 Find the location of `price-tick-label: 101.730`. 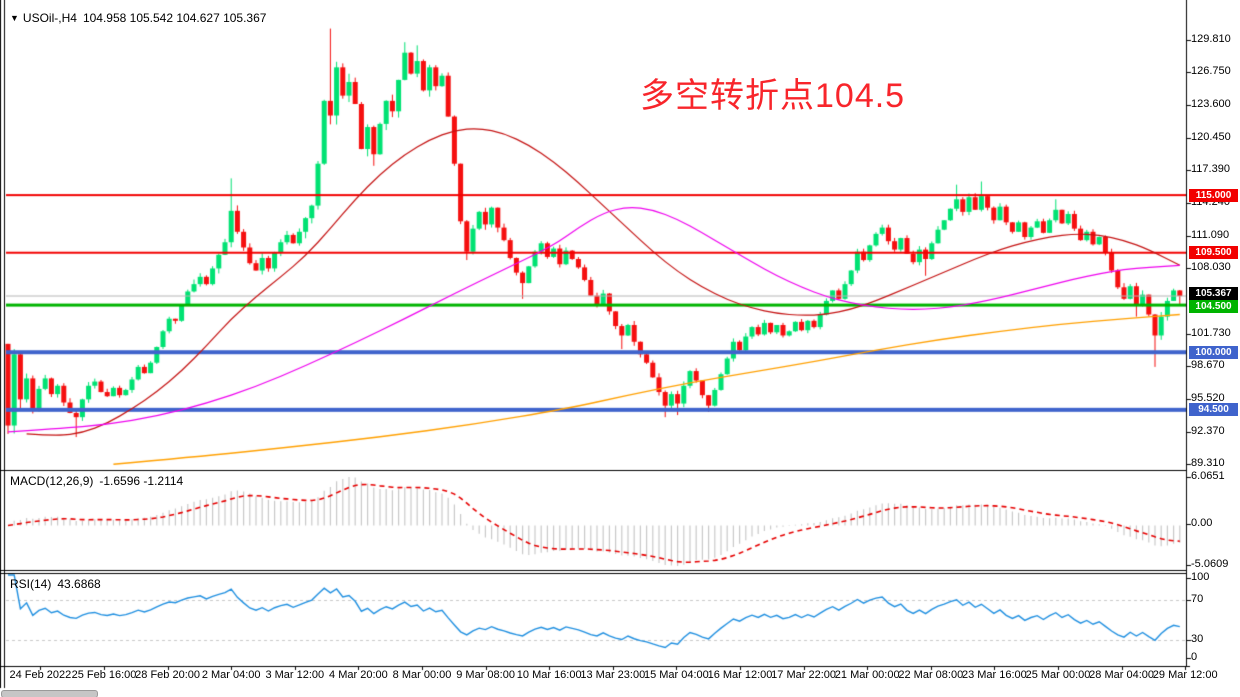

price-tick-label: 101.730 is located at coordinates (1211, 333).